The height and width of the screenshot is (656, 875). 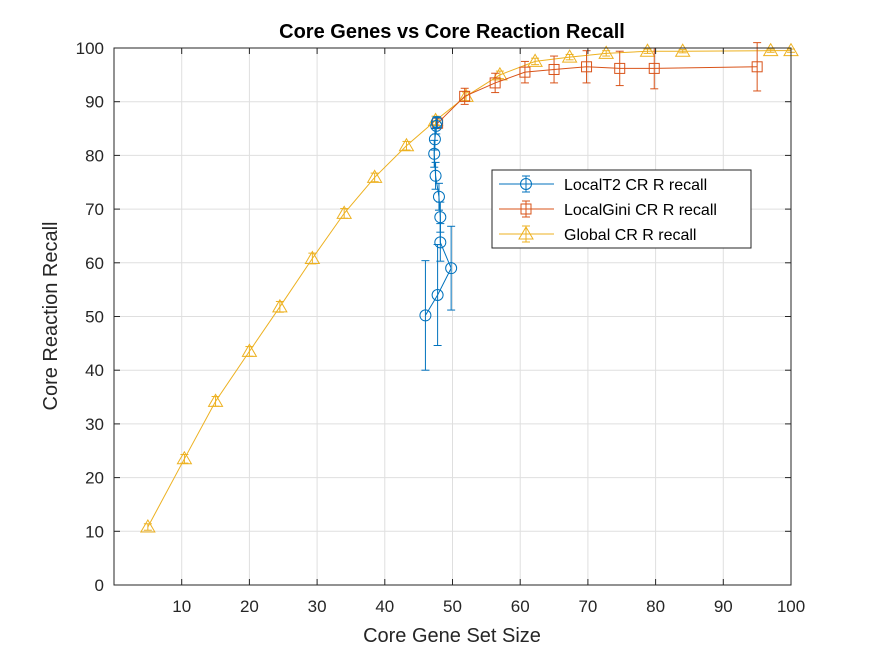 I want to click on y-tick-label: 30, so click(x=94, y=424).